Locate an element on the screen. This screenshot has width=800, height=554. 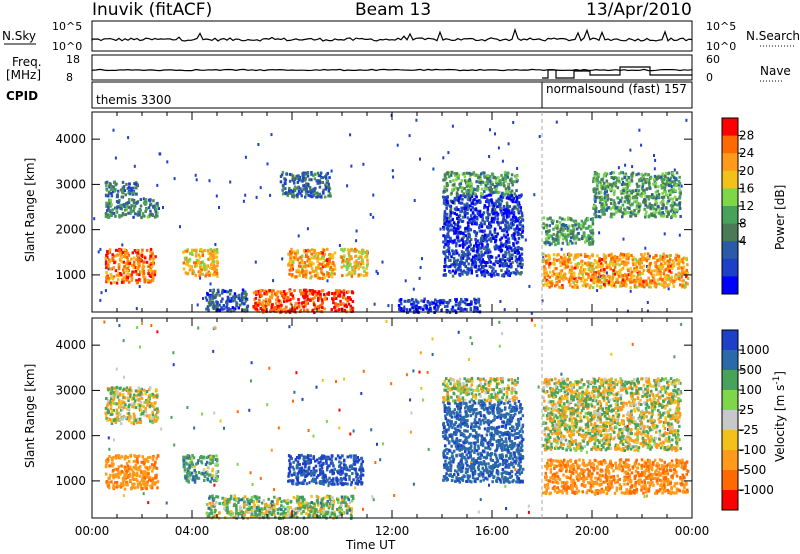
freq-trace is located at coordinates (392, 72).